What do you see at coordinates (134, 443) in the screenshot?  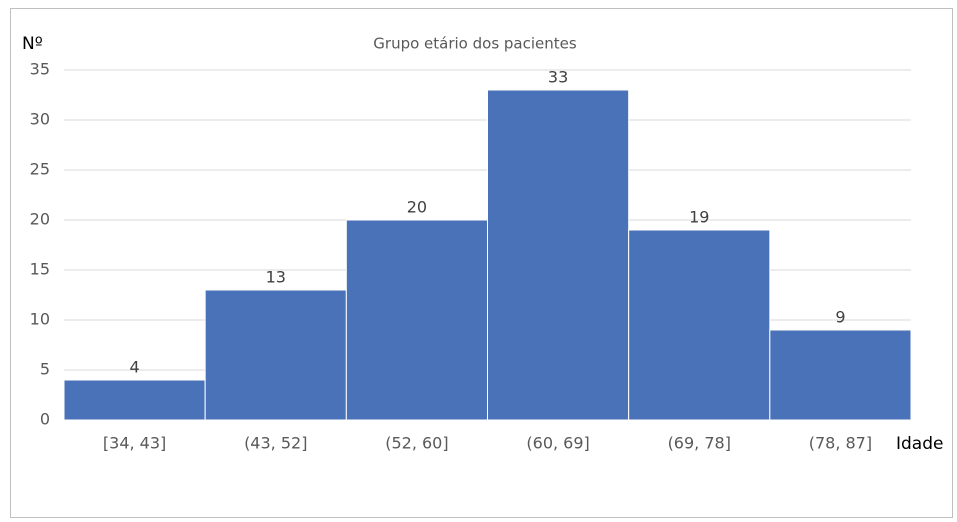 I see `x-tick-label: [34, 43]` at bounding box center [134, 443].